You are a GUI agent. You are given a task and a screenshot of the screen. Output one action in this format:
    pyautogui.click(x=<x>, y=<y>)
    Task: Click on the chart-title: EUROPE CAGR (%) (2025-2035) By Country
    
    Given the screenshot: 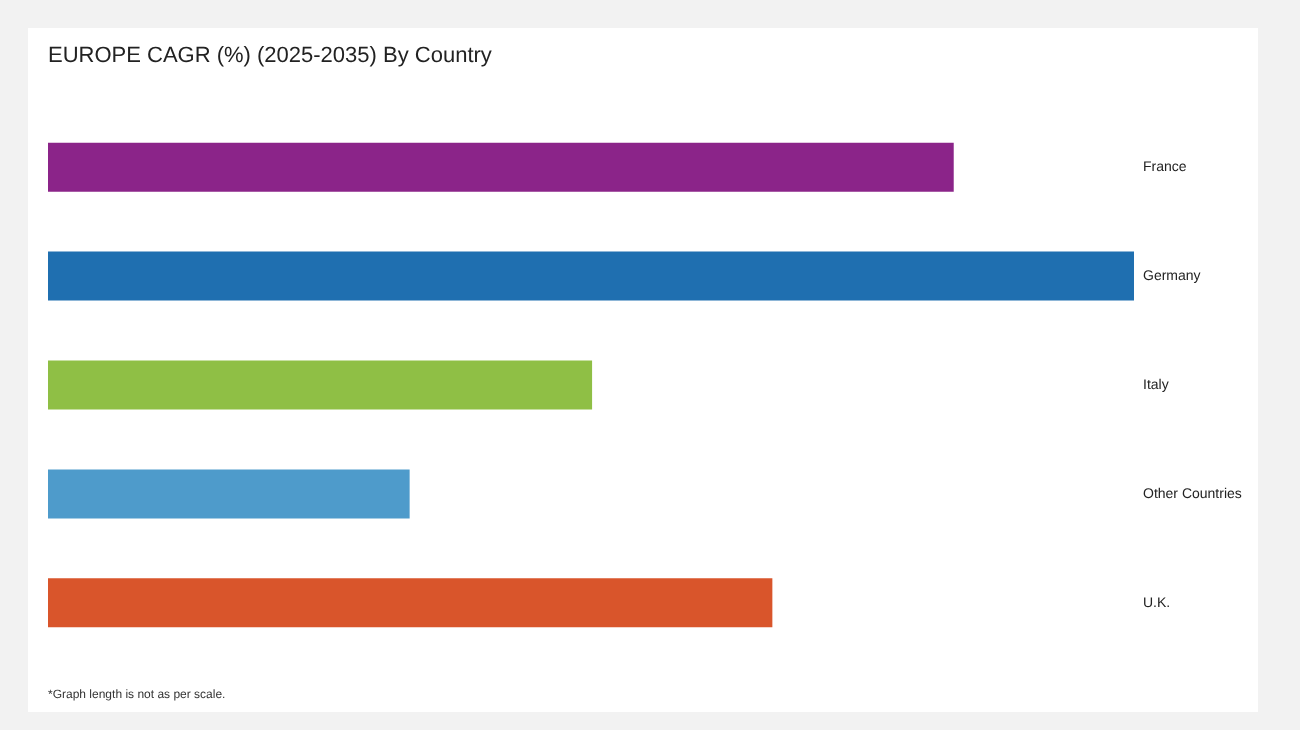 What is the action you would take?
    pyautogui.click(x=270, y=56)
    